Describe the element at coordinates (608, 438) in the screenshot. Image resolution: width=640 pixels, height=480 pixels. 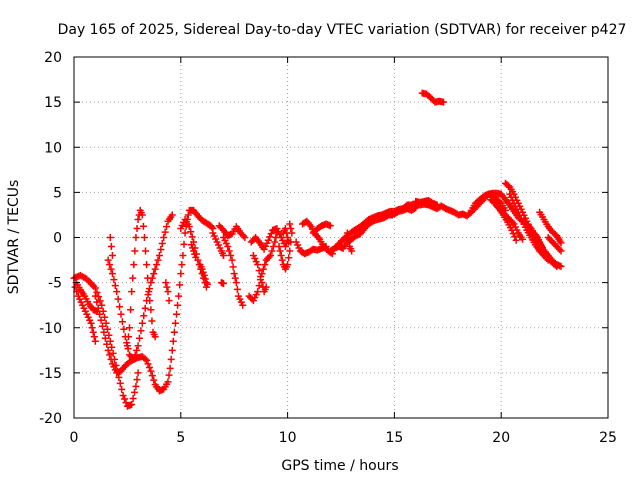
I see `x-tick-label: 25` at that location.